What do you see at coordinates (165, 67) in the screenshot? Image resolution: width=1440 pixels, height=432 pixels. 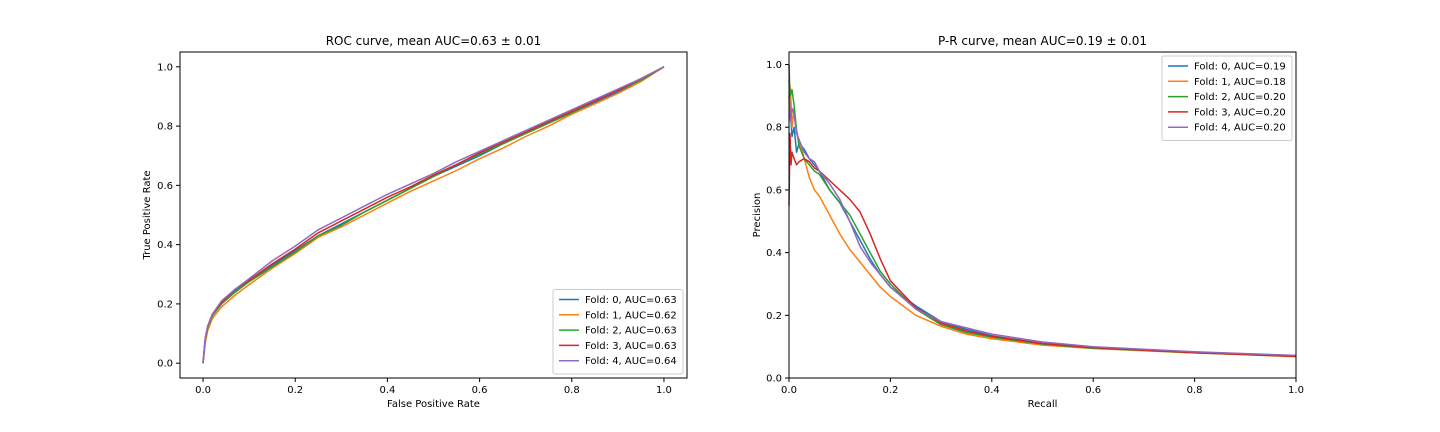 I see `roc-y-tick-label: 1.0` at bounding box center [165, 67].